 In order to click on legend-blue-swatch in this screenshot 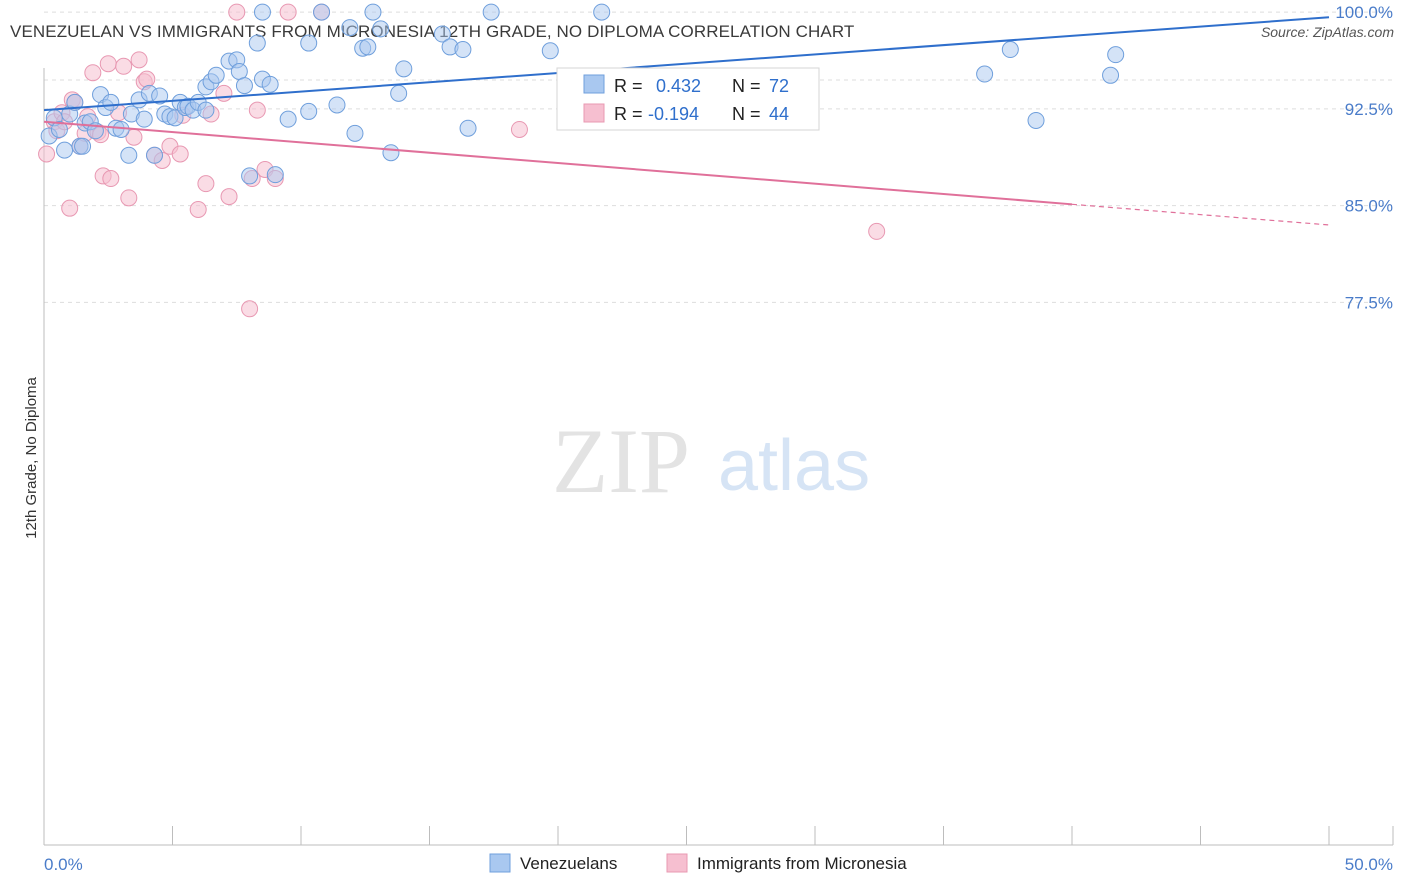, I will do `click(594, 84)`.